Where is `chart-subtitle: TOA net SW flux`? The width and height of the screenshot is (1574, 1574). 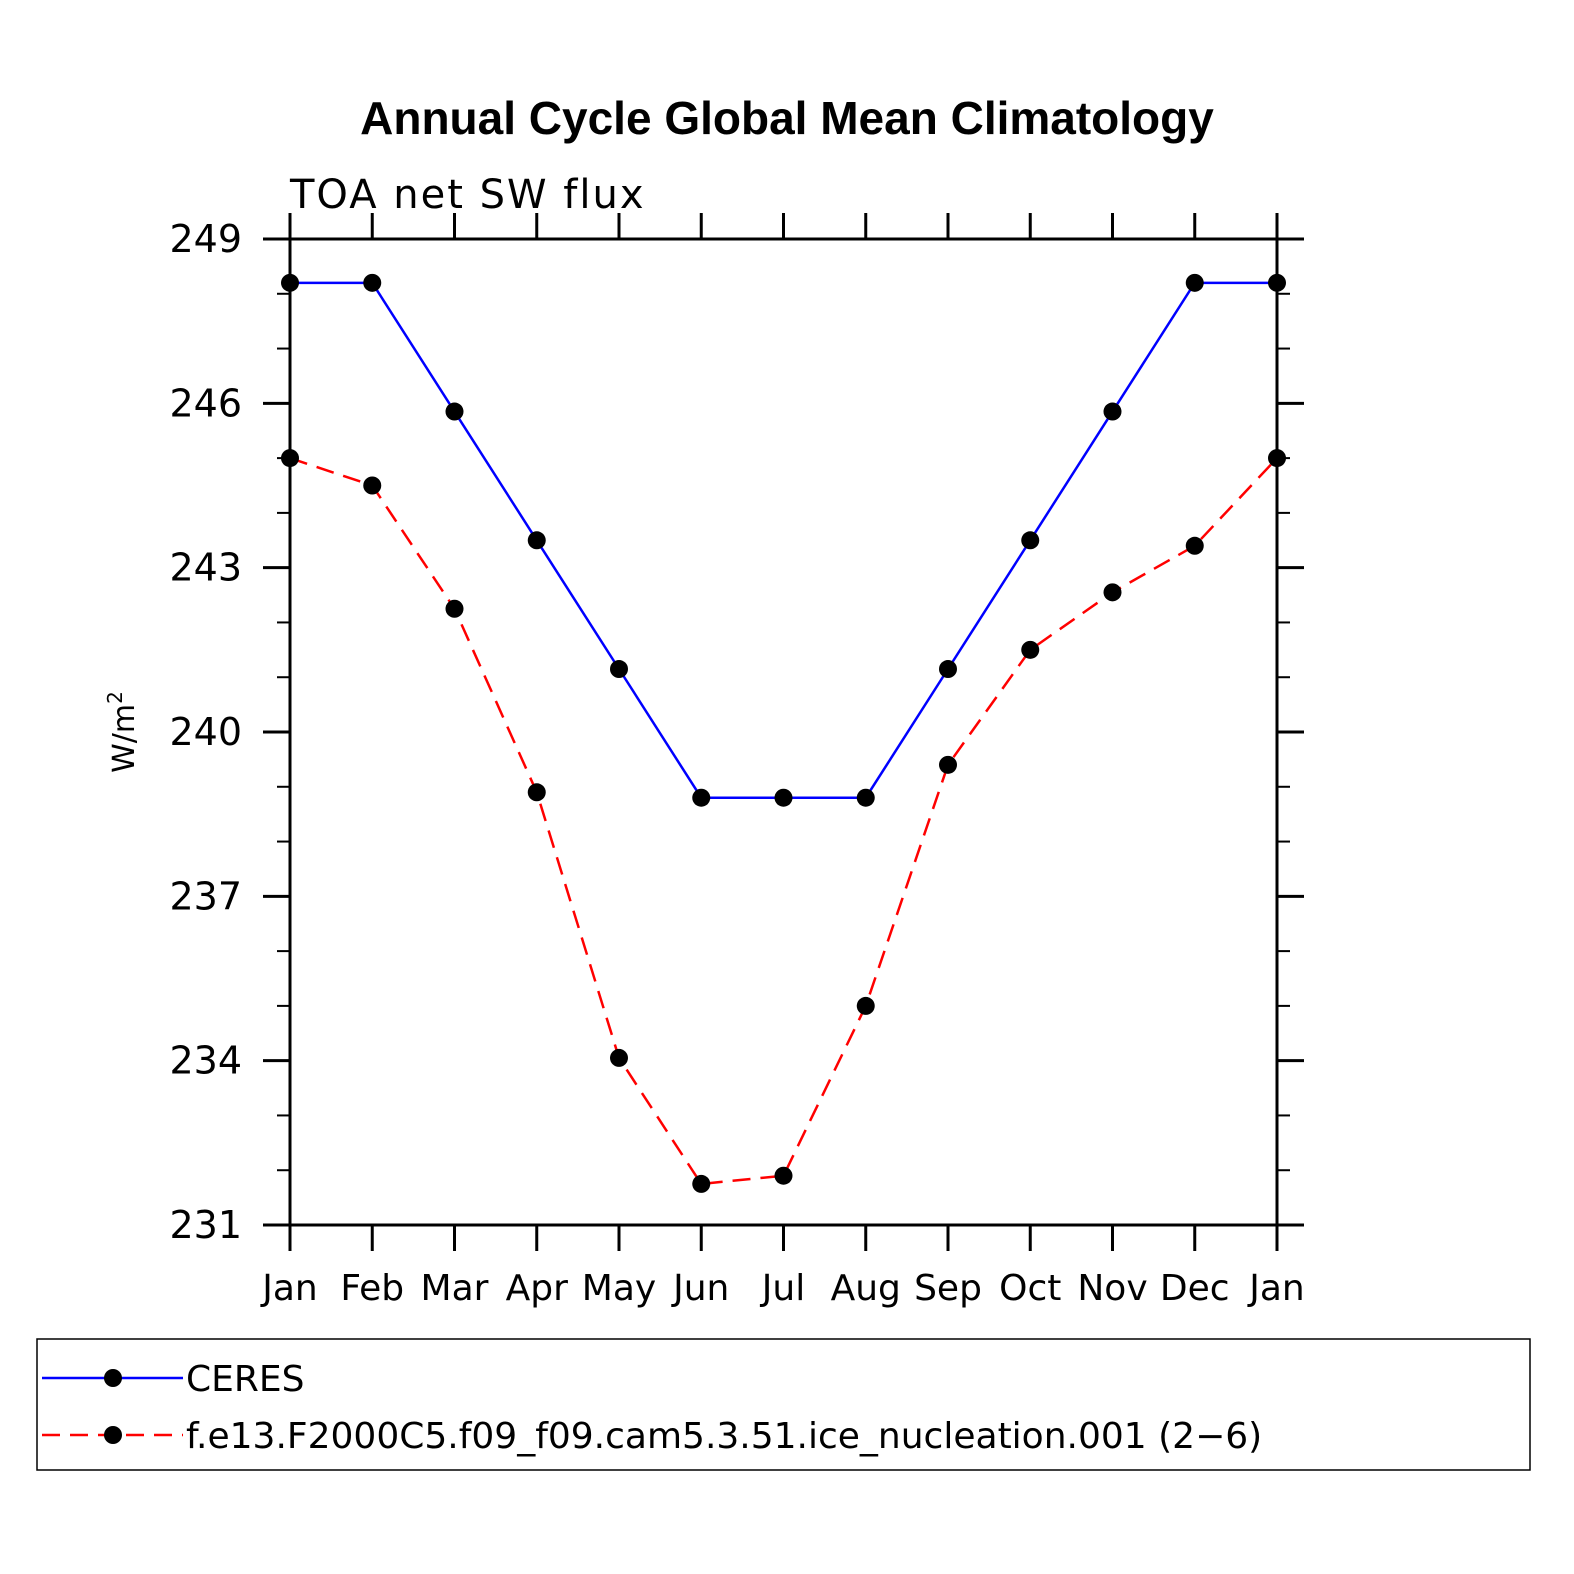 chart-subtitle: TOA net SW flux is located at coordinates (467, 195).